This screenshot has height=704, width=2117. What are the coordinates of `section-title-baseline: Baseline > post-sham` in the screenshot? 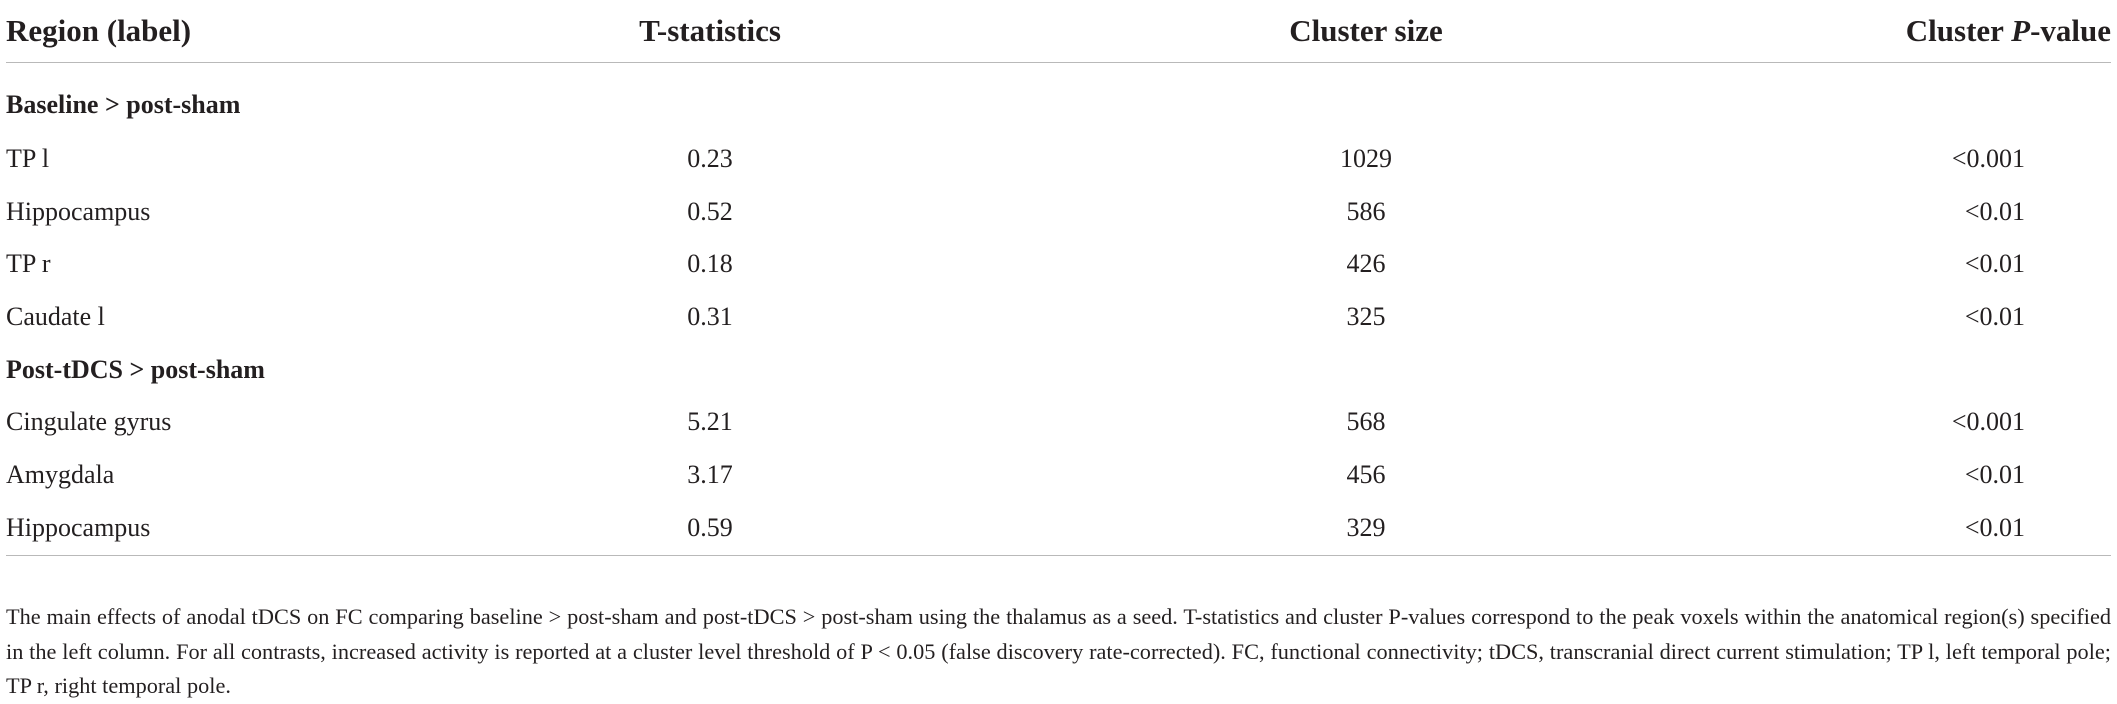 It's located at (123, 104).